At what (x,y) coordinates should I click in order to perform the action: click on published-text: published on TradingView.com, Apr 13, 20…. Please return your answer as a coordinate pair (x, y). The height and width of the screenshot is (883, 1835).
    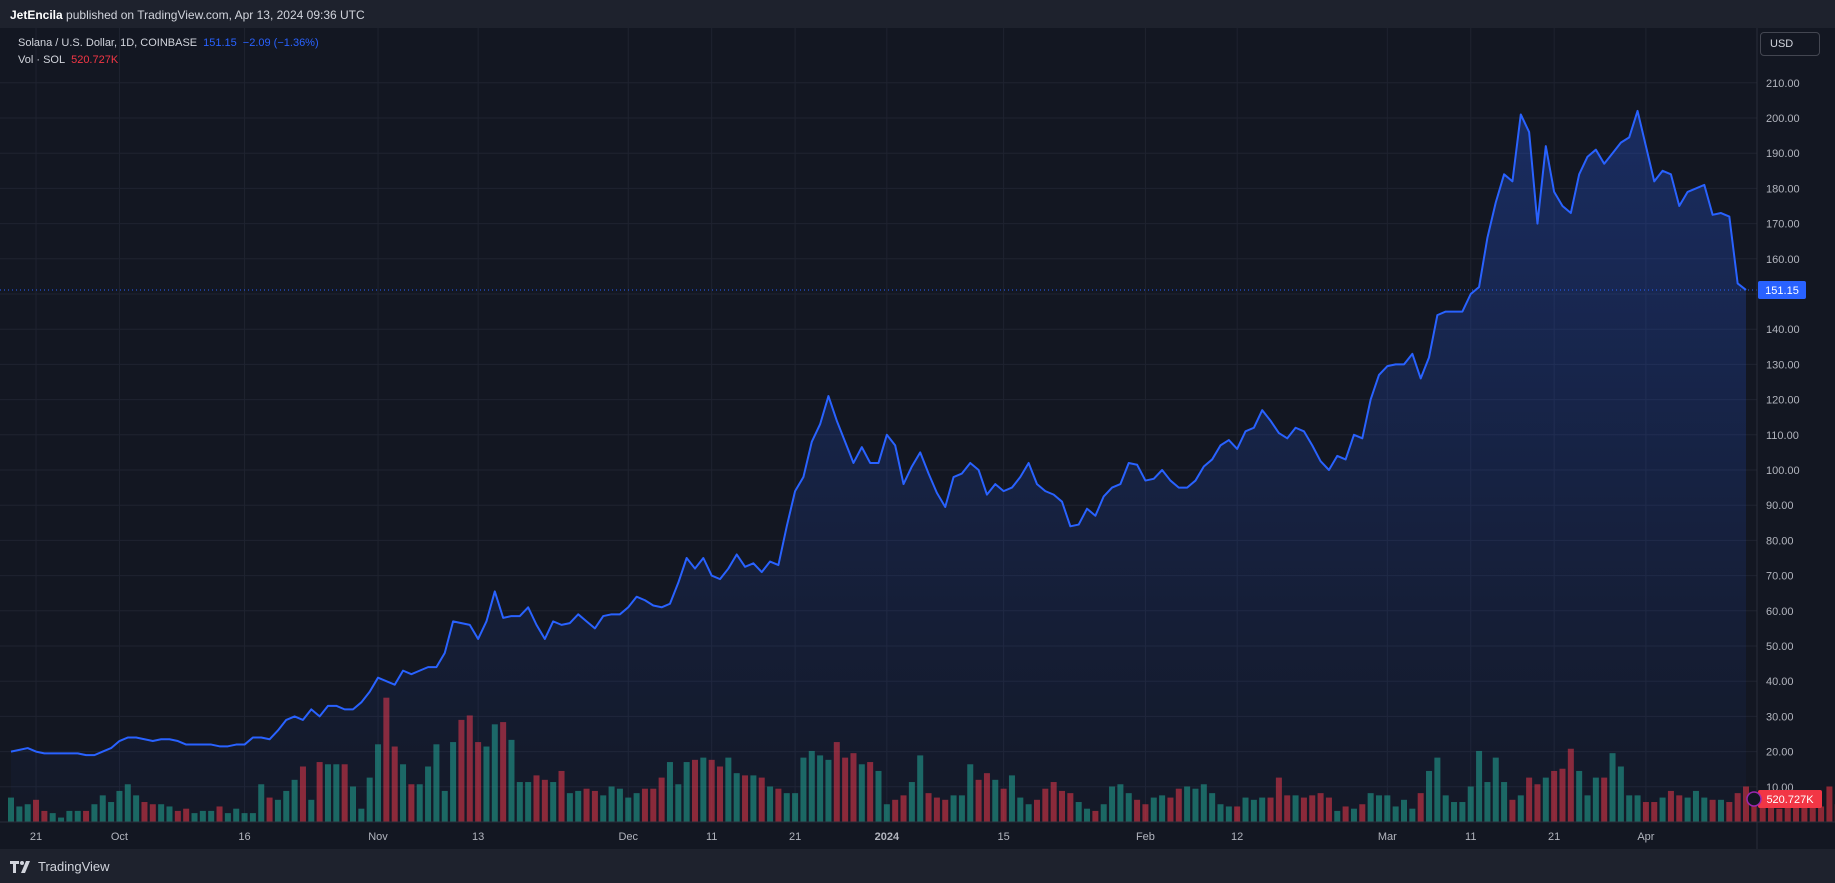
    Looking at the image, I should click on (215, 15).